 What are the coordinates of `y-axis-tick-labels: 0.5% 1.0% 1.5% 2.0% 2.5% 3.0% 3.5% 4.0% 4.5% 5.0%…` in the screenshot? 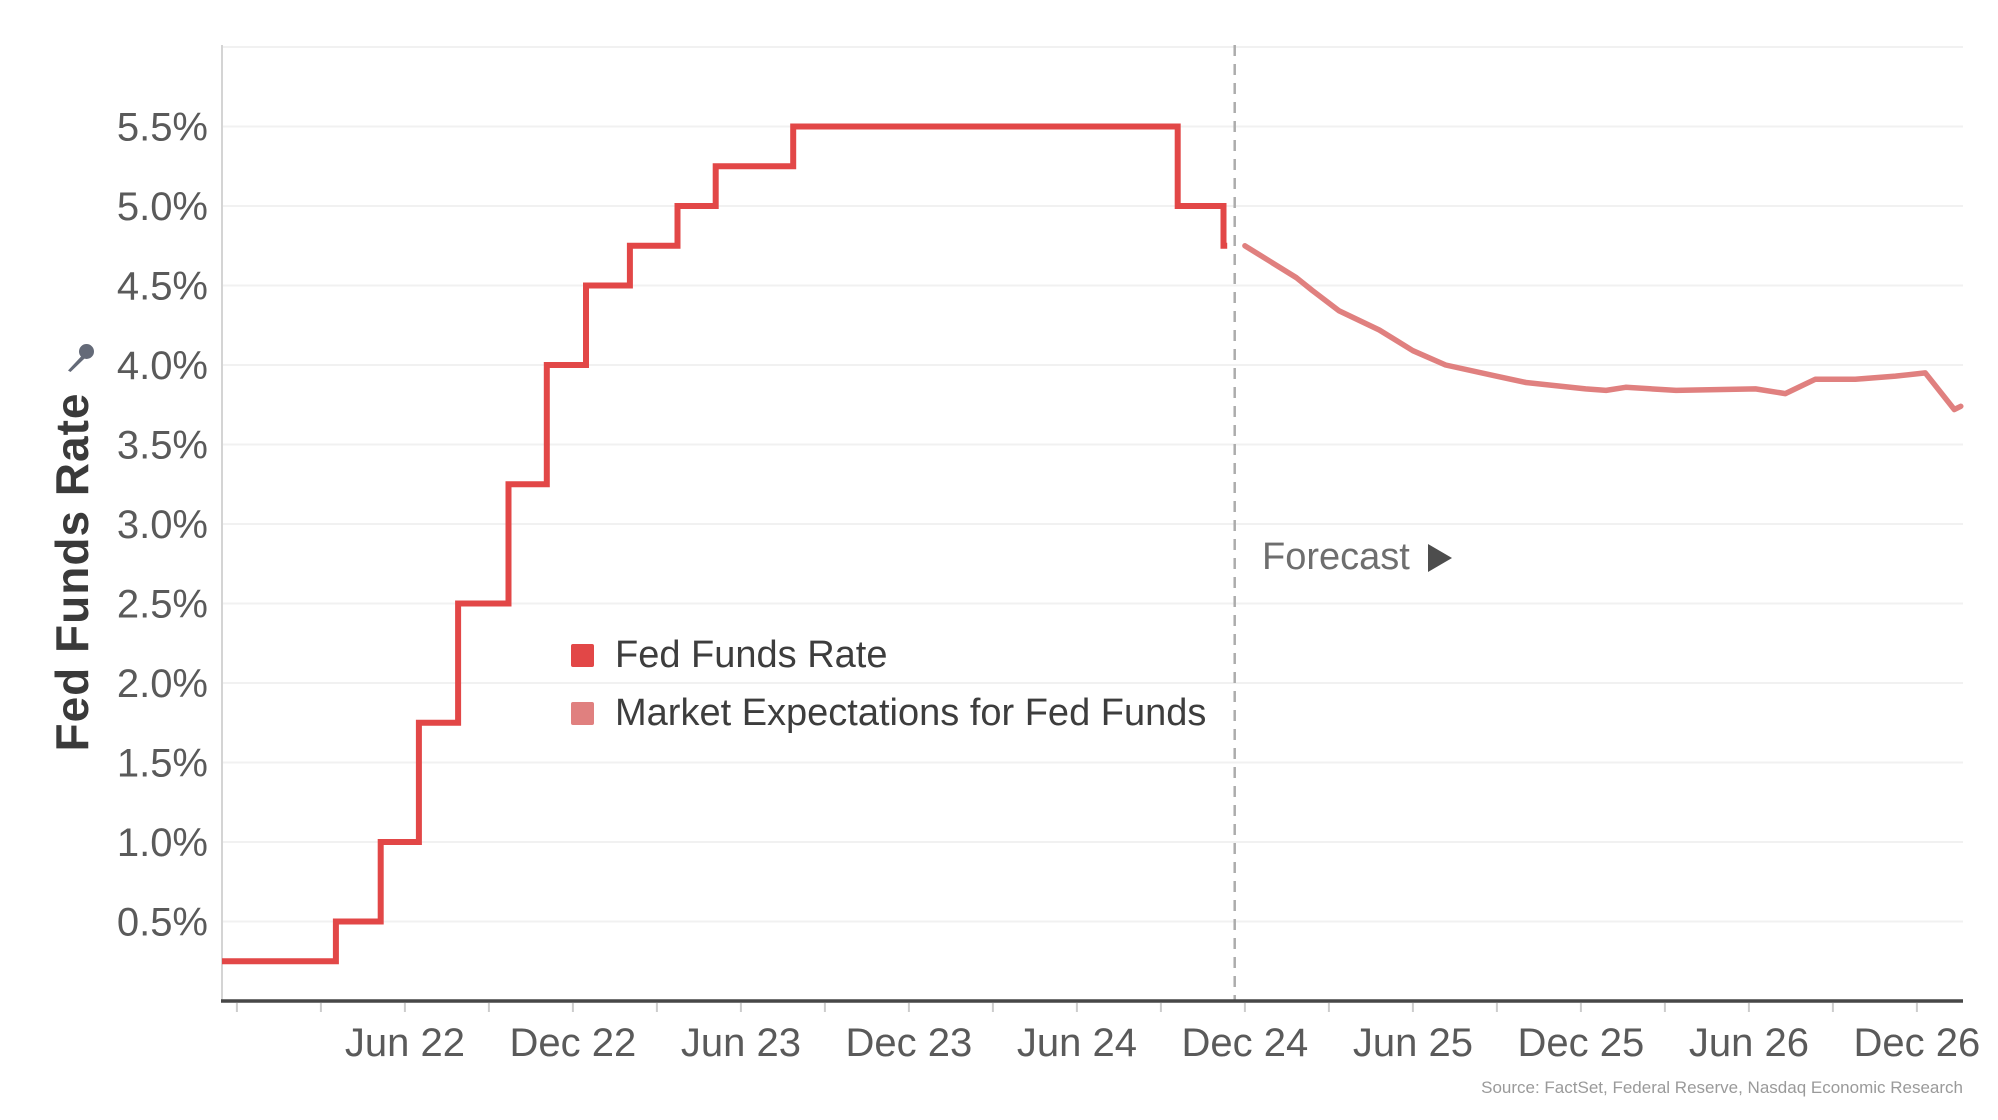 It's located at (162, 525).